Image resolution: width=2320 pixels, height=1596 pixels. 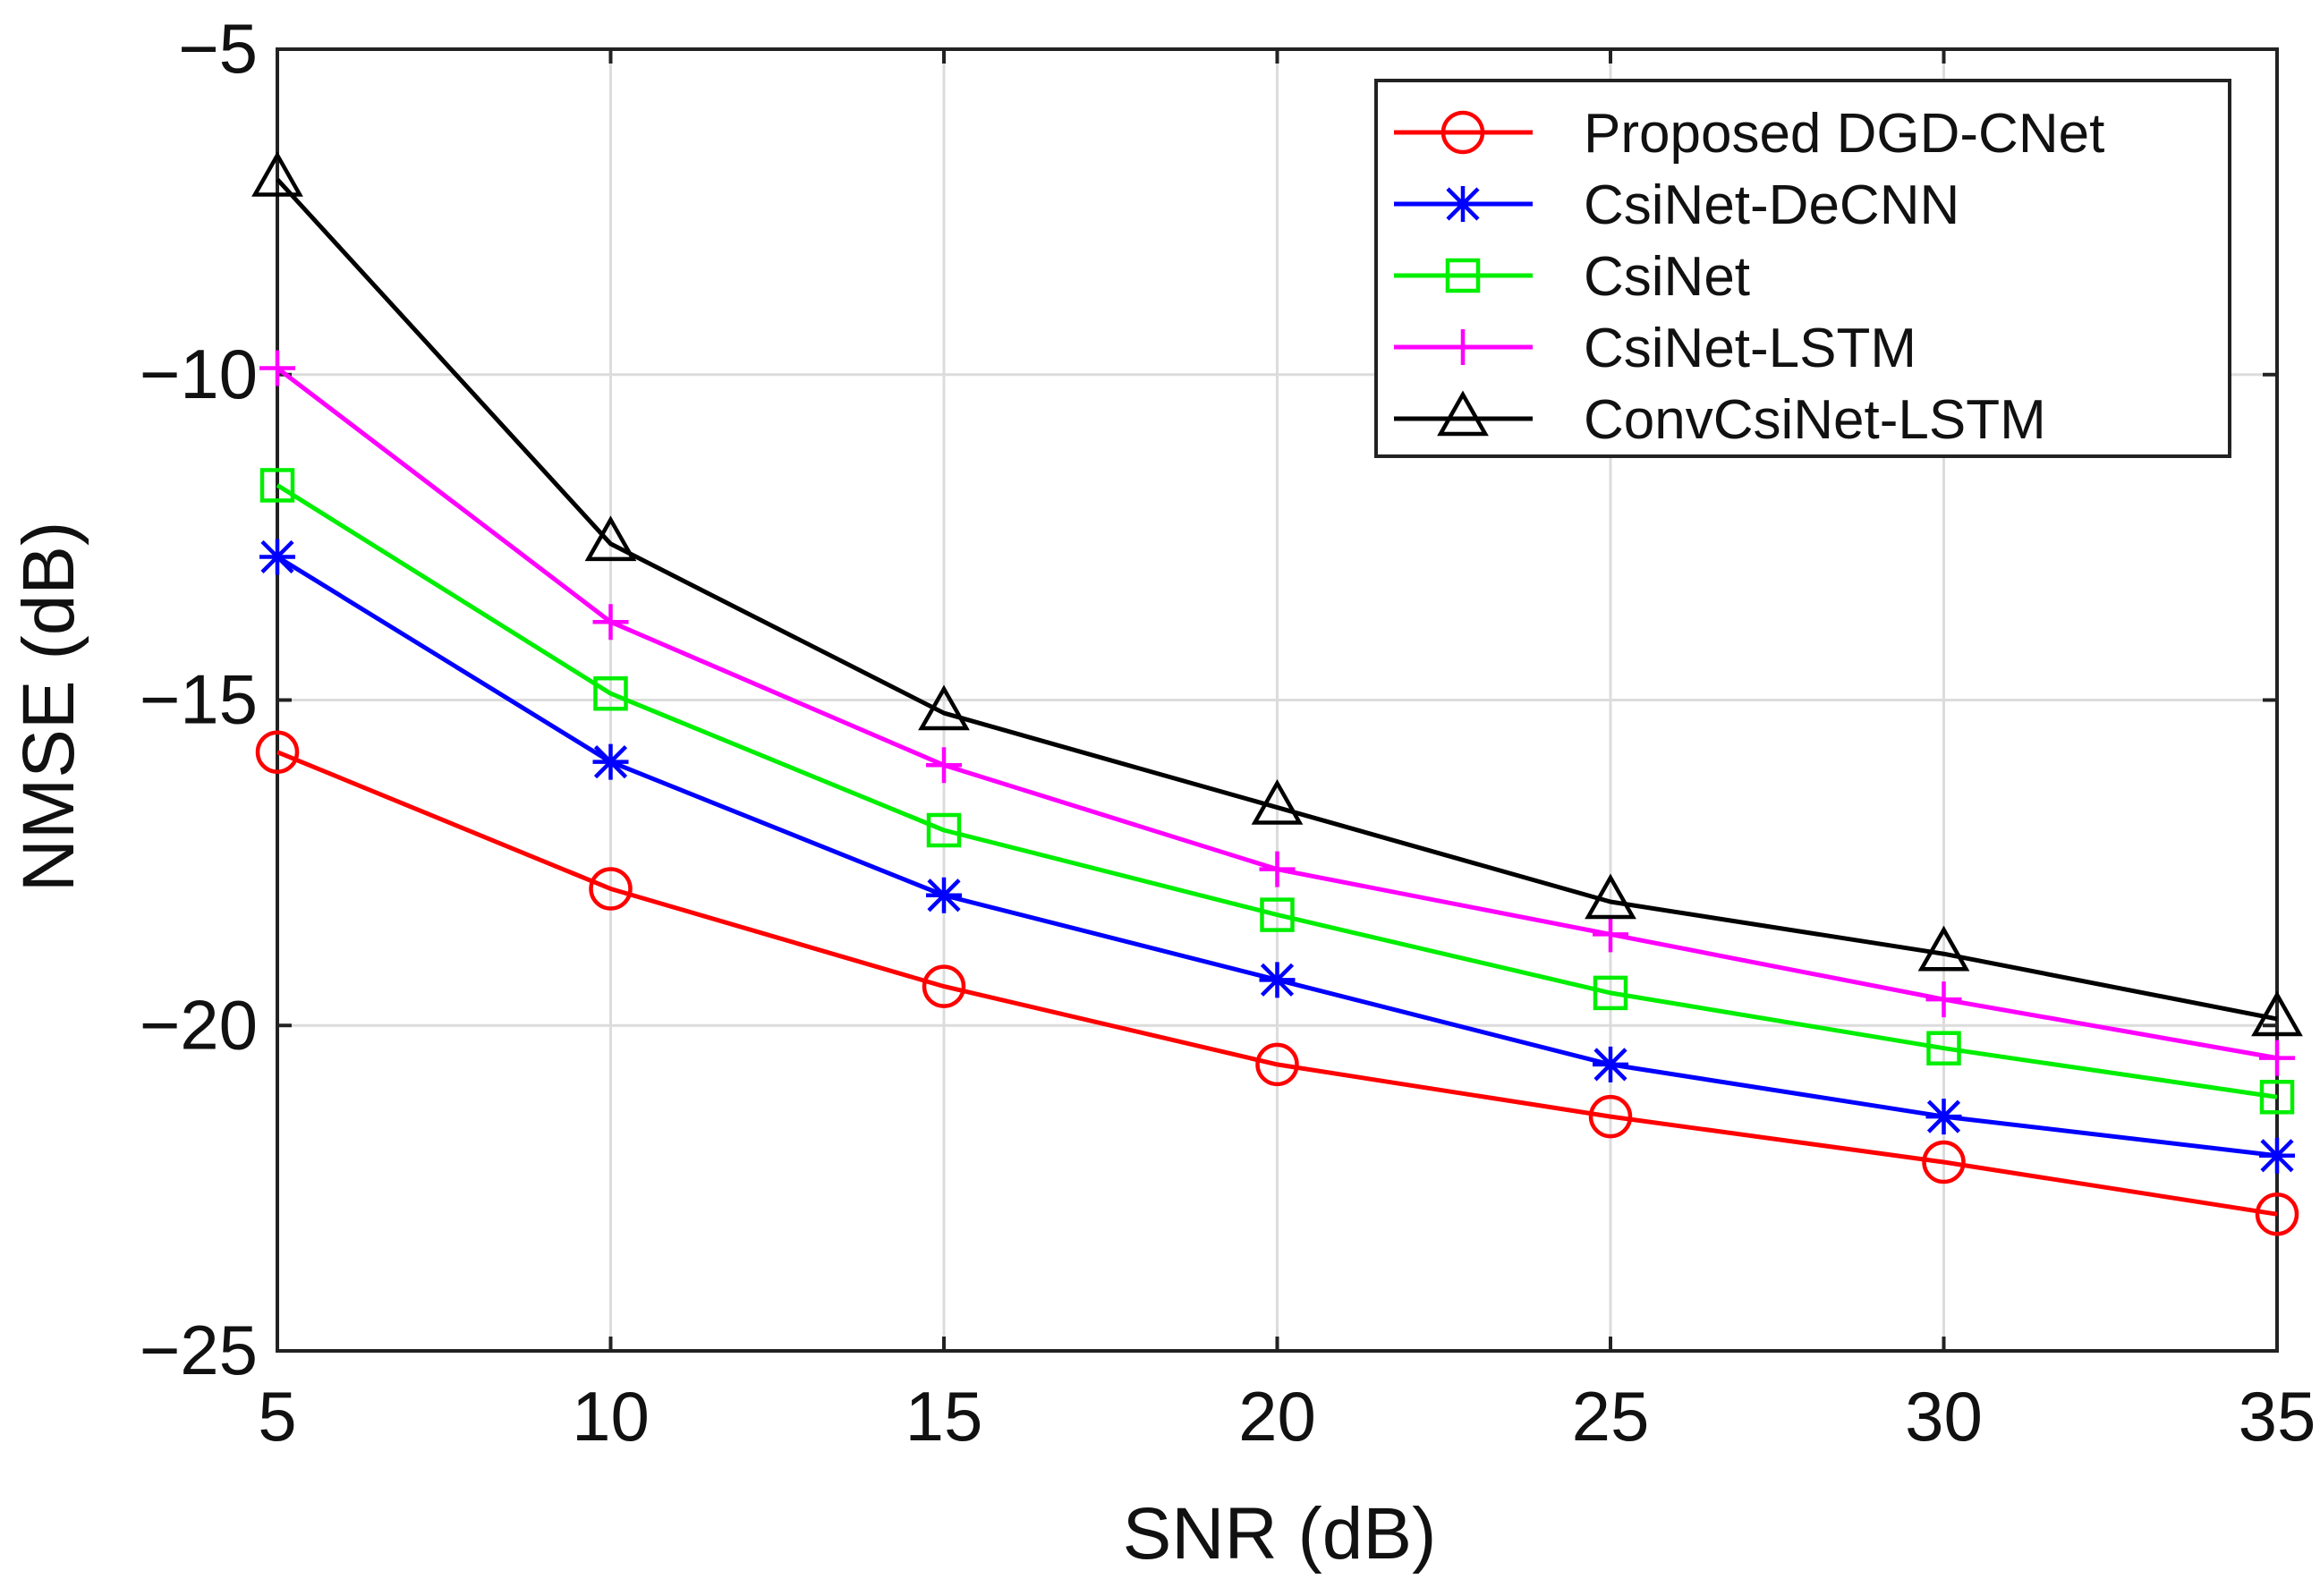 What do you see at coordinates (199, 699) in the screenshot?
I see `y-tick-label-neg15: −15` at bounding box center [199, 699].